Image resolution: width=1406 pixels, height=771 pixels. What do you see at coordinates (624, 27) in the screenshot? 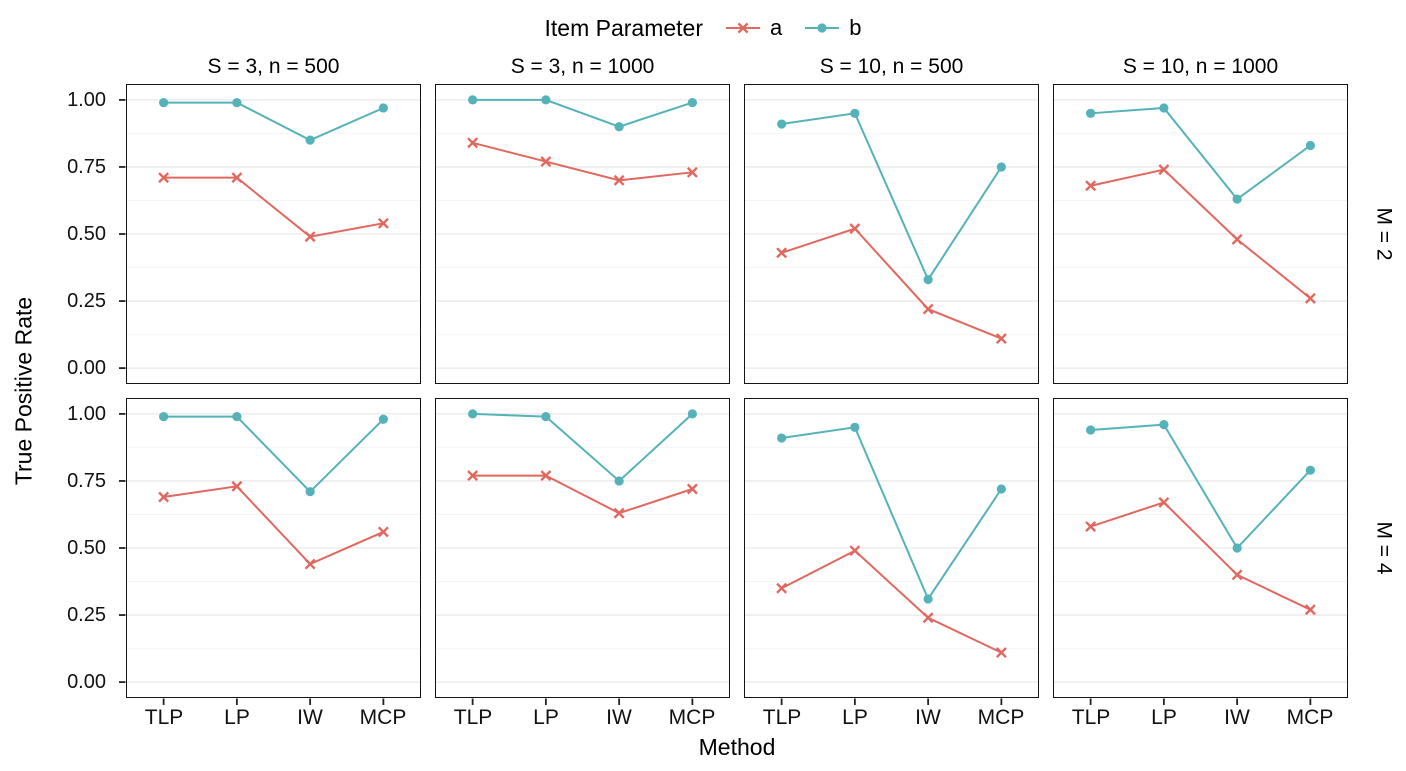
I see `legend-title: Item Parameter` at bounding box center [624, 27].